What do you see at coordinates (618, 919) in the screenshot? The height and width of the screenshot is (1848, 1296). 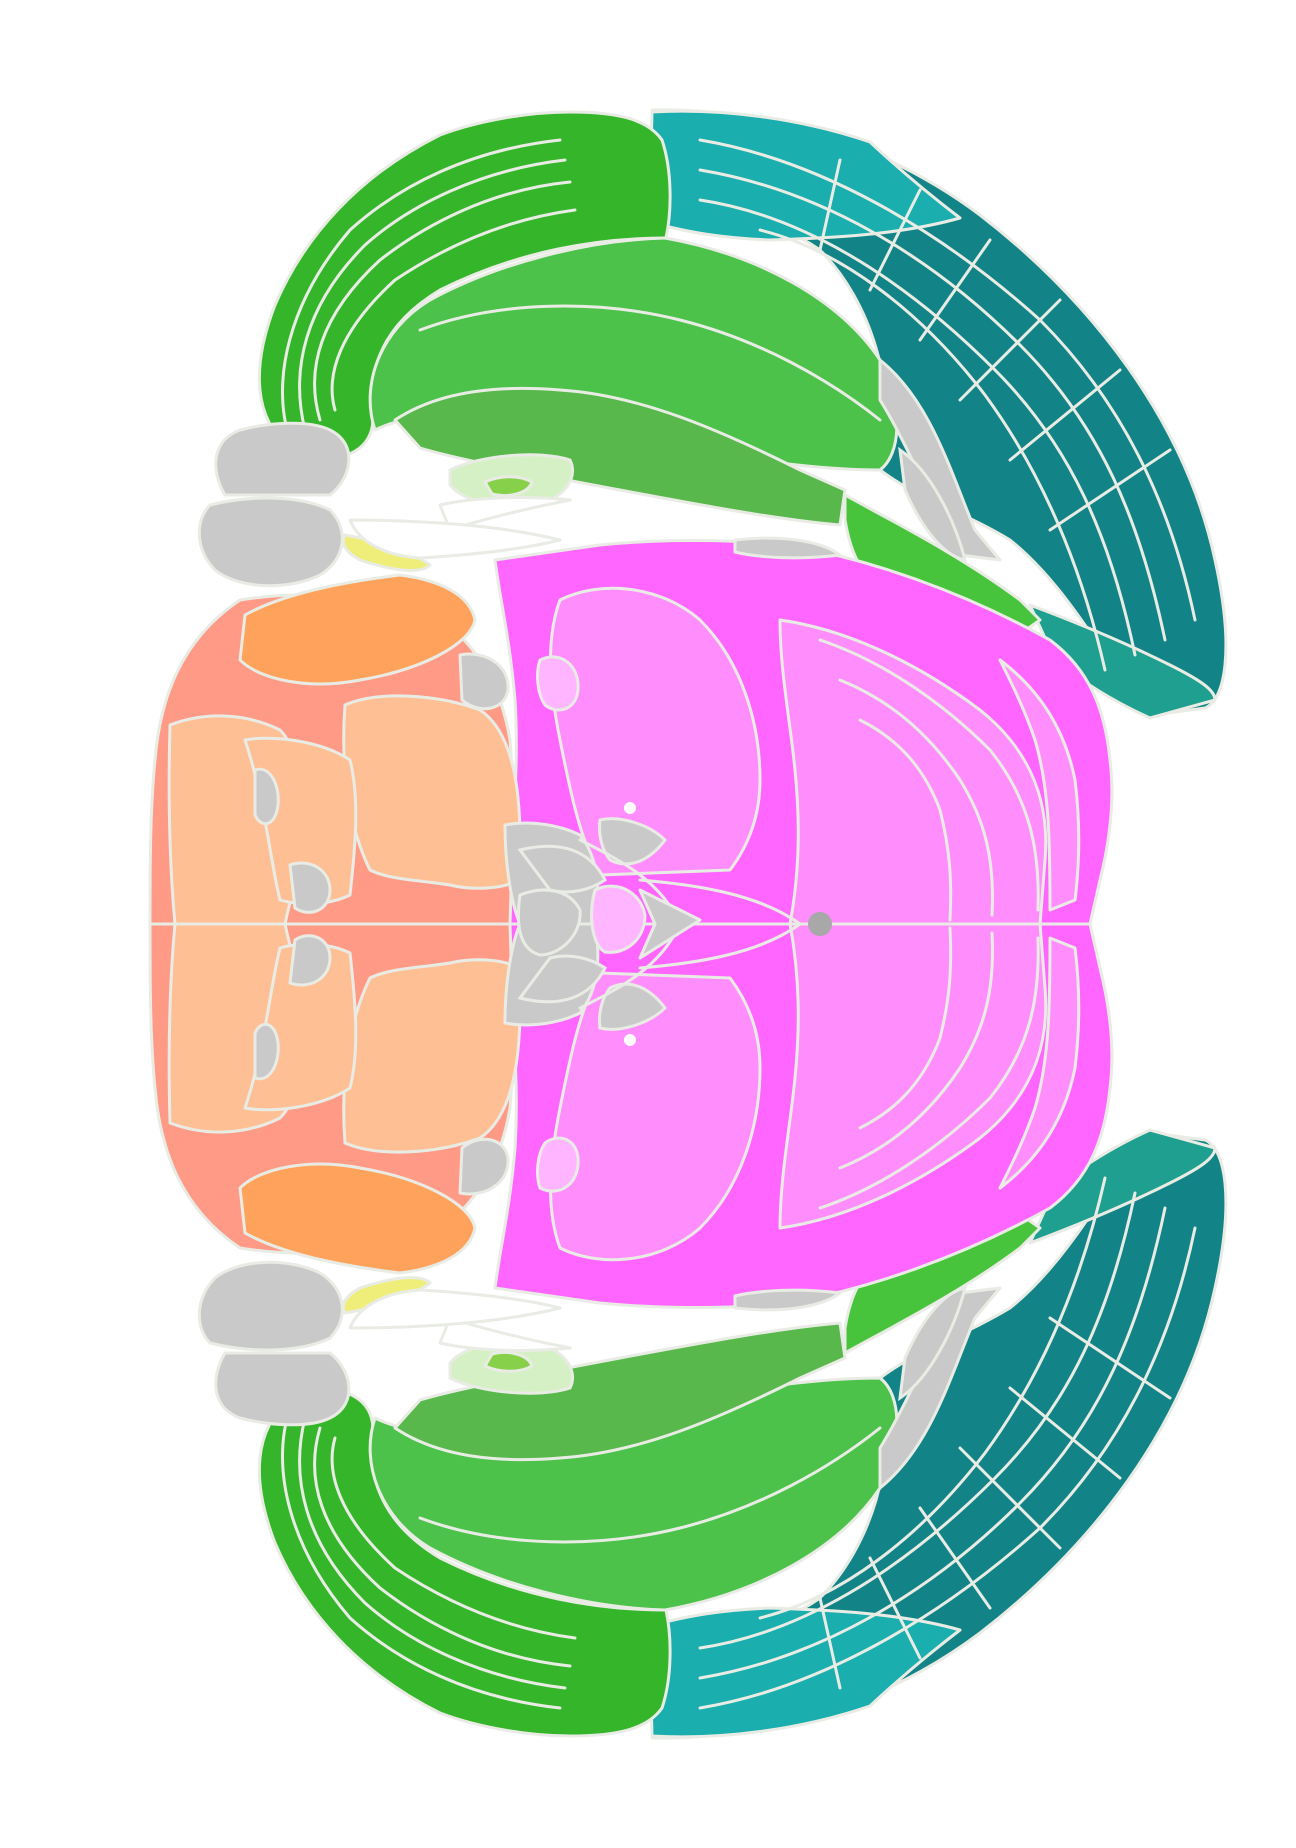 I see `pink-nucleus-region` at bounding box center [618, 919].